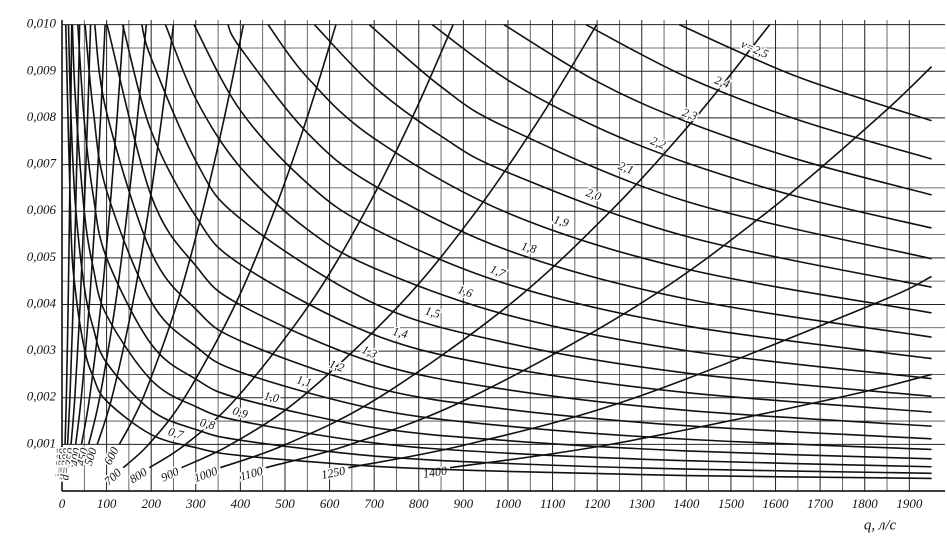 The width and height of the screenshot is (947, 547). Describe the element at coordinates (374, 503) in the screenshot. I see `x-tick-label: 700` at that location.